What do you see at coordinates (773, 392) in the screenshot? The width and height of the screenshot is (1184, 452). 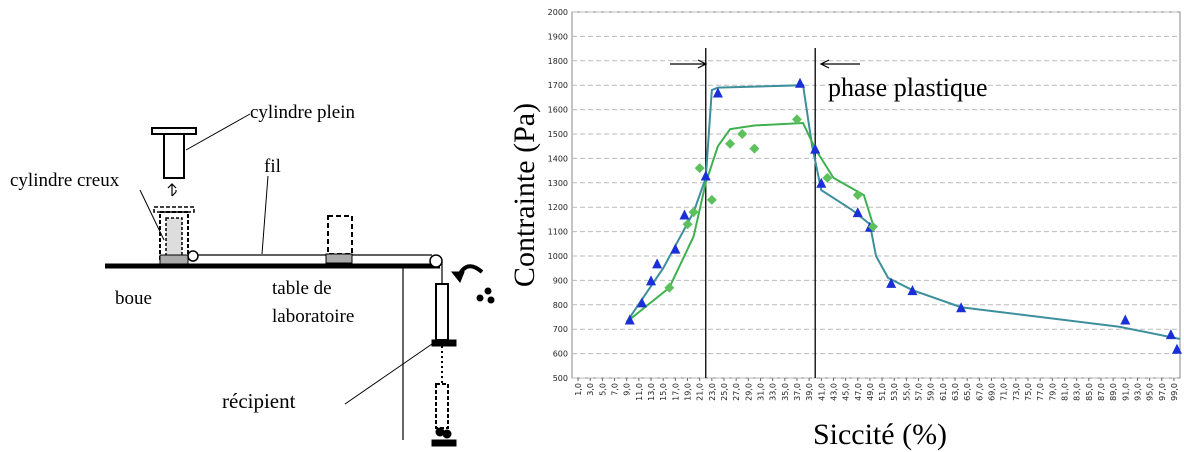 I see `x-tick-label: 33,0` at bounding box center [773, 392].